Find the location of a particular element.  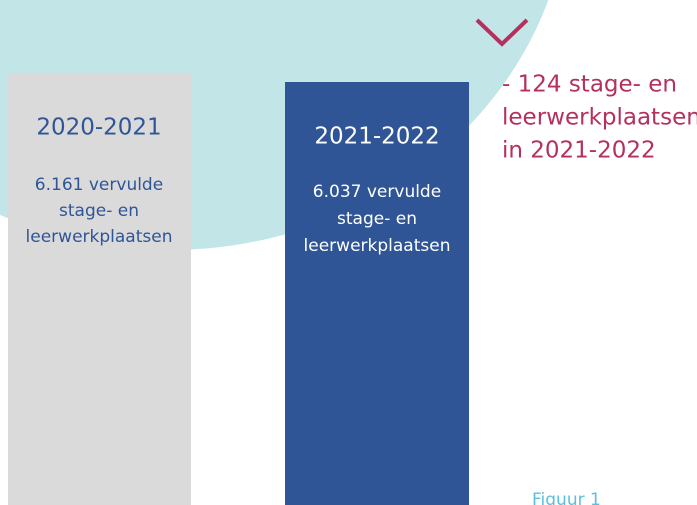

panel-text: 6.037 vervulde is located at coordinates (377, 192).